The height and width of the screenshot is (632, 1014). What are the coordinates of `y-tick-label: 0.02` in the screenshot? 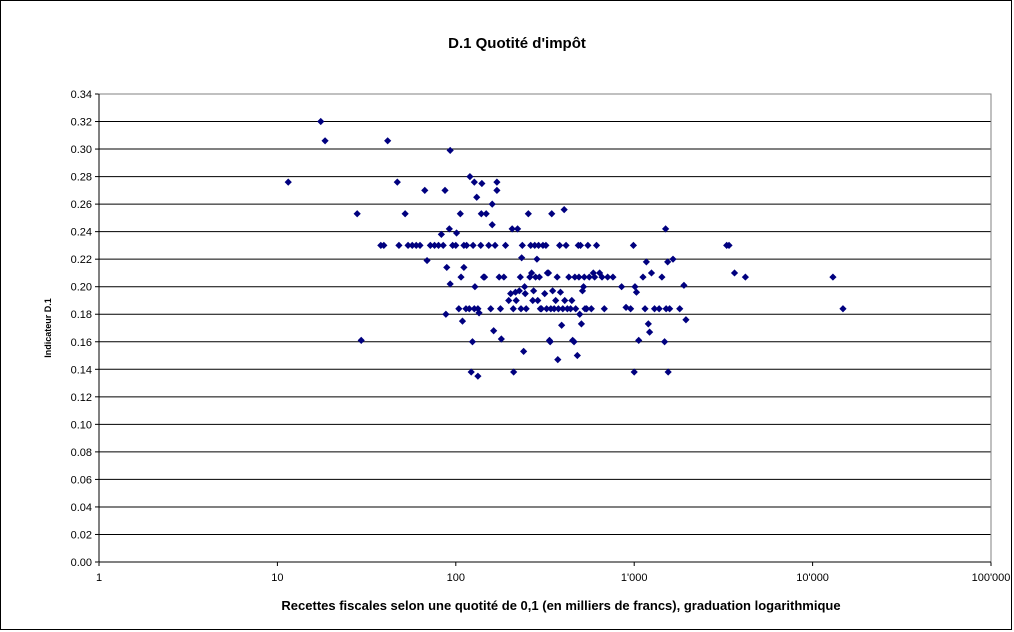 It's located at (81, 535).